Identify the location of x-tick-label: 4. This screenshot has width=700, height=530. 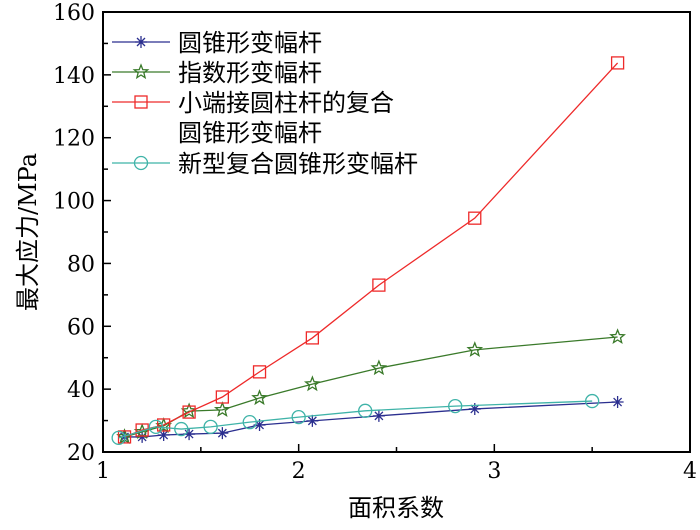
(690, 471).